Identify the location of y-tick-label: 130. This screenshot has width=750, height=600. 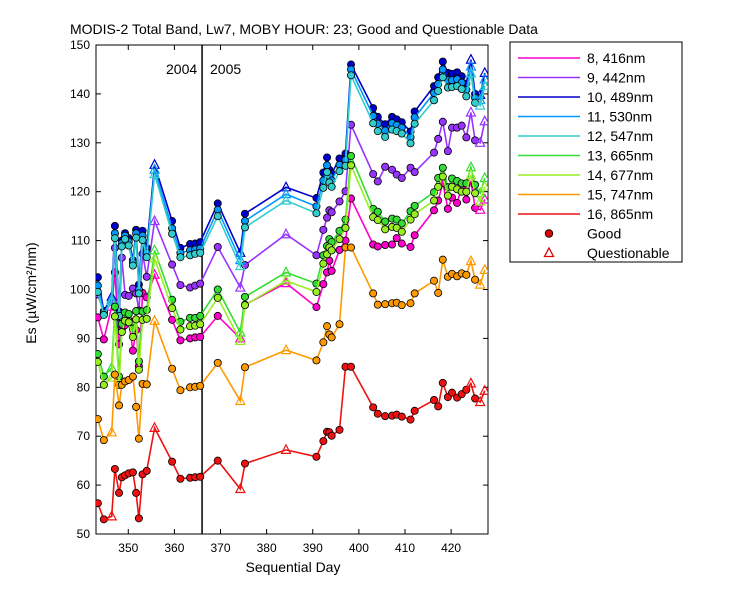
(80, 143).